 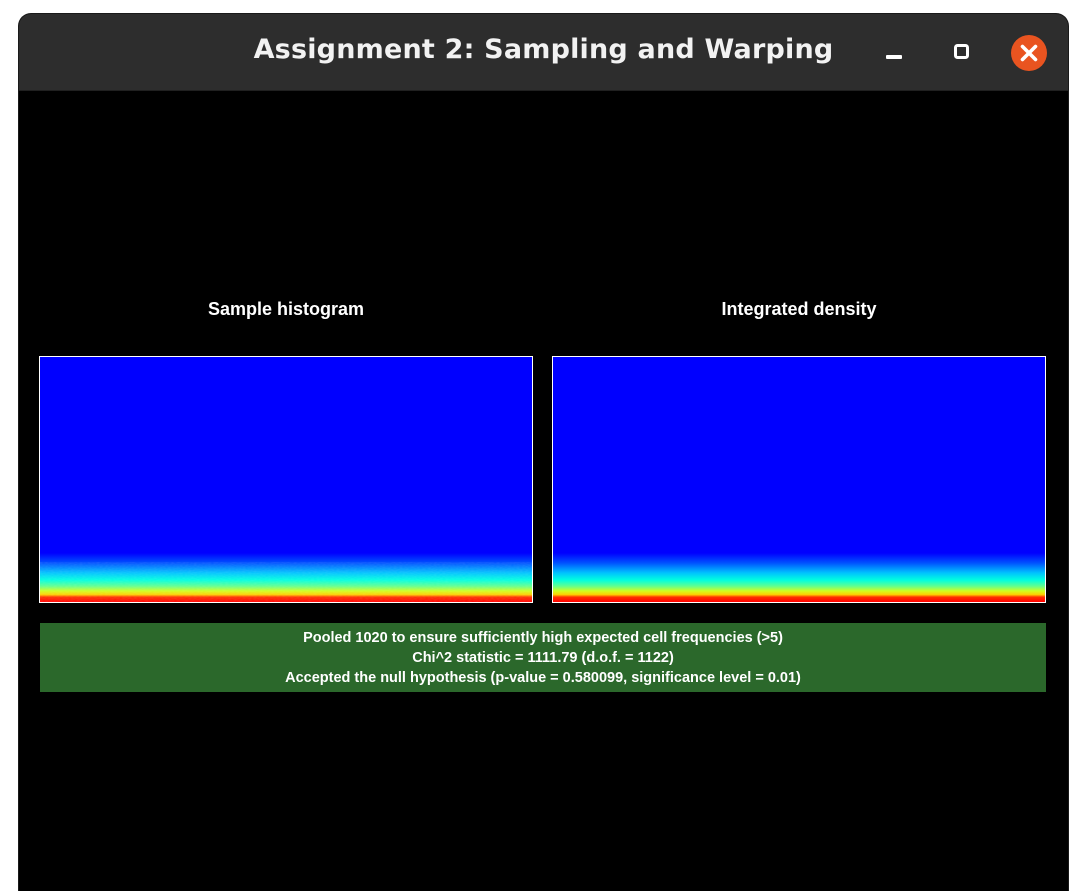 I want to click on title-bar: Assignment 2: Sampling and Warping, so click(x=543, y=52).